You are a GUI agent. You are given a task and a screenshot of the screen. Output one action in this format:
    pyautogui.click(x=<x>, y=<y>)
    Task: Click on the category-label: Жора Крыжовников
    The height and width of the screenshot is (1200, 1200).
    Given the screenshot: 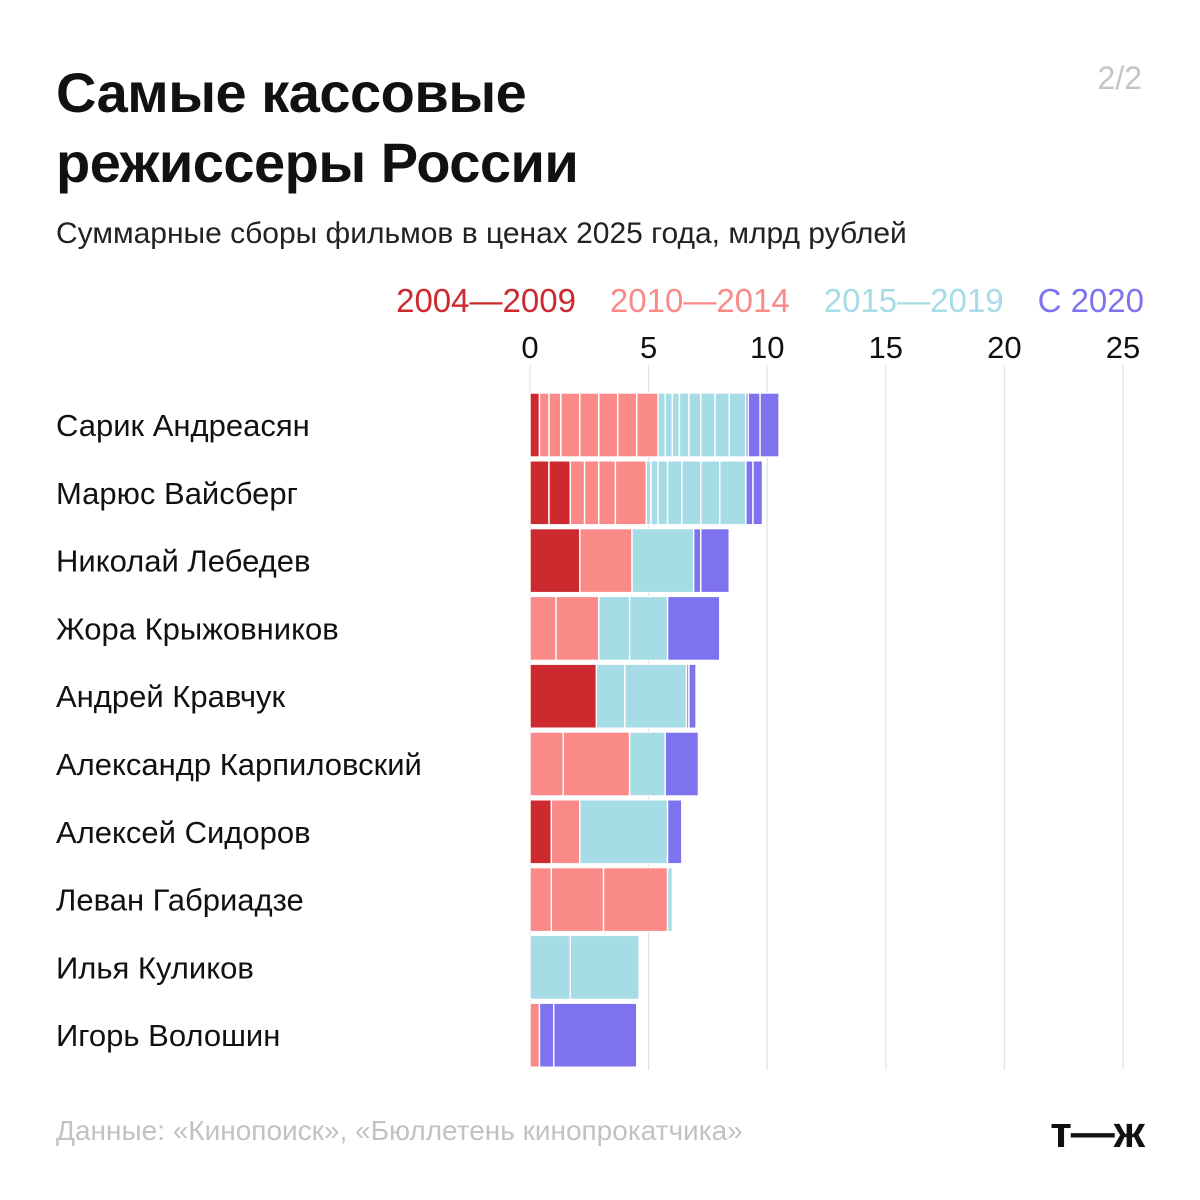 What is the action you would take?
    pyautogui.click(x=197, y=628)
    